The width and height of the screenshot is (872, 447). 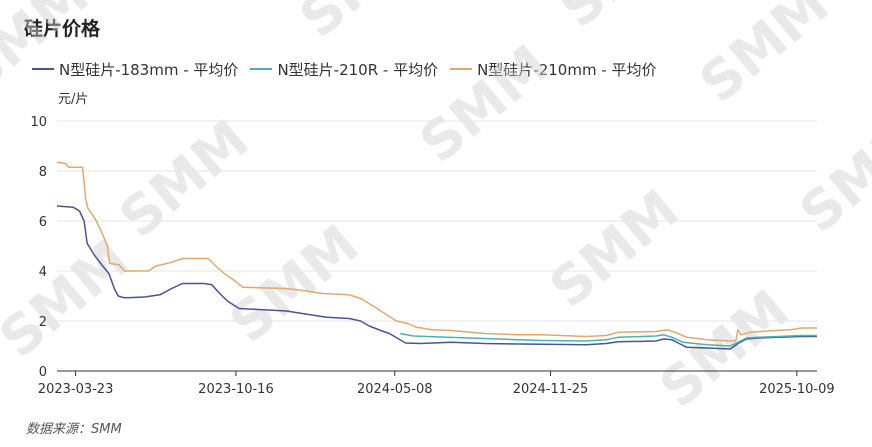 I want to click on x-tick-label: 2024-05-08, so click(x=395, y=389).